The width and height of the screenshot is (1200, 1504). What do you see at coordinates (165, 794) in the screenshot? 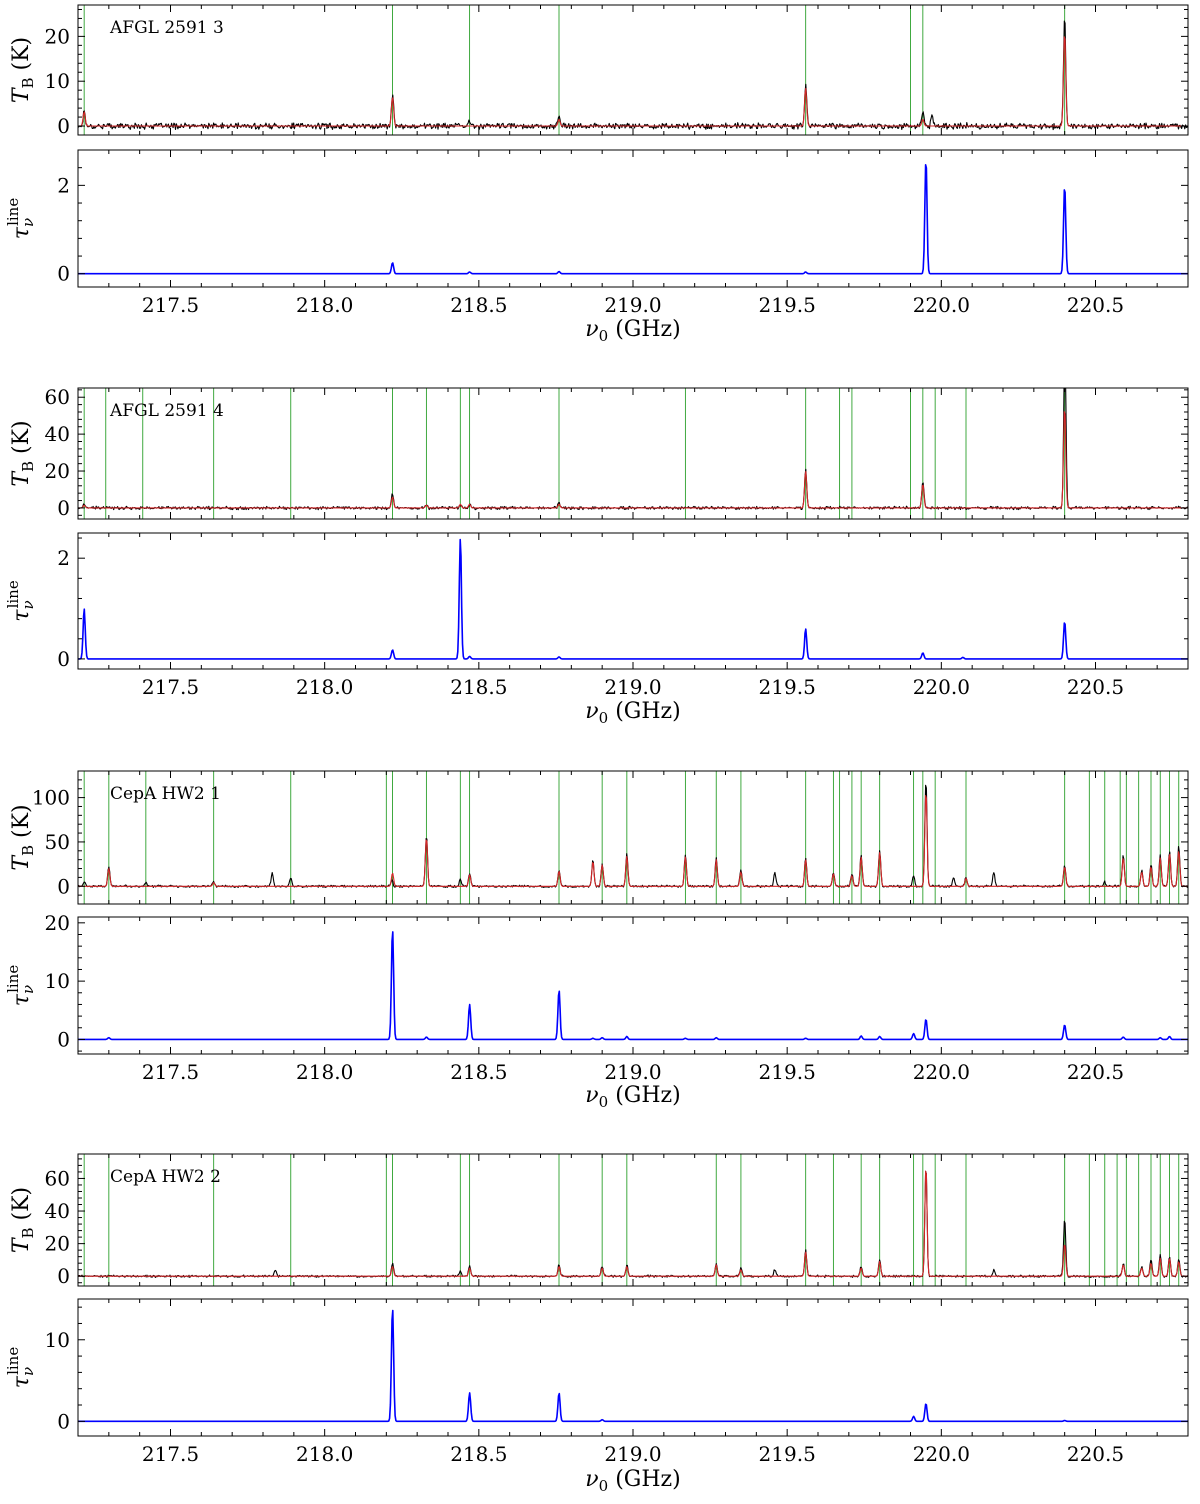
I see `panel-title: CepA HW2 1` at bounding box center [165, 794].